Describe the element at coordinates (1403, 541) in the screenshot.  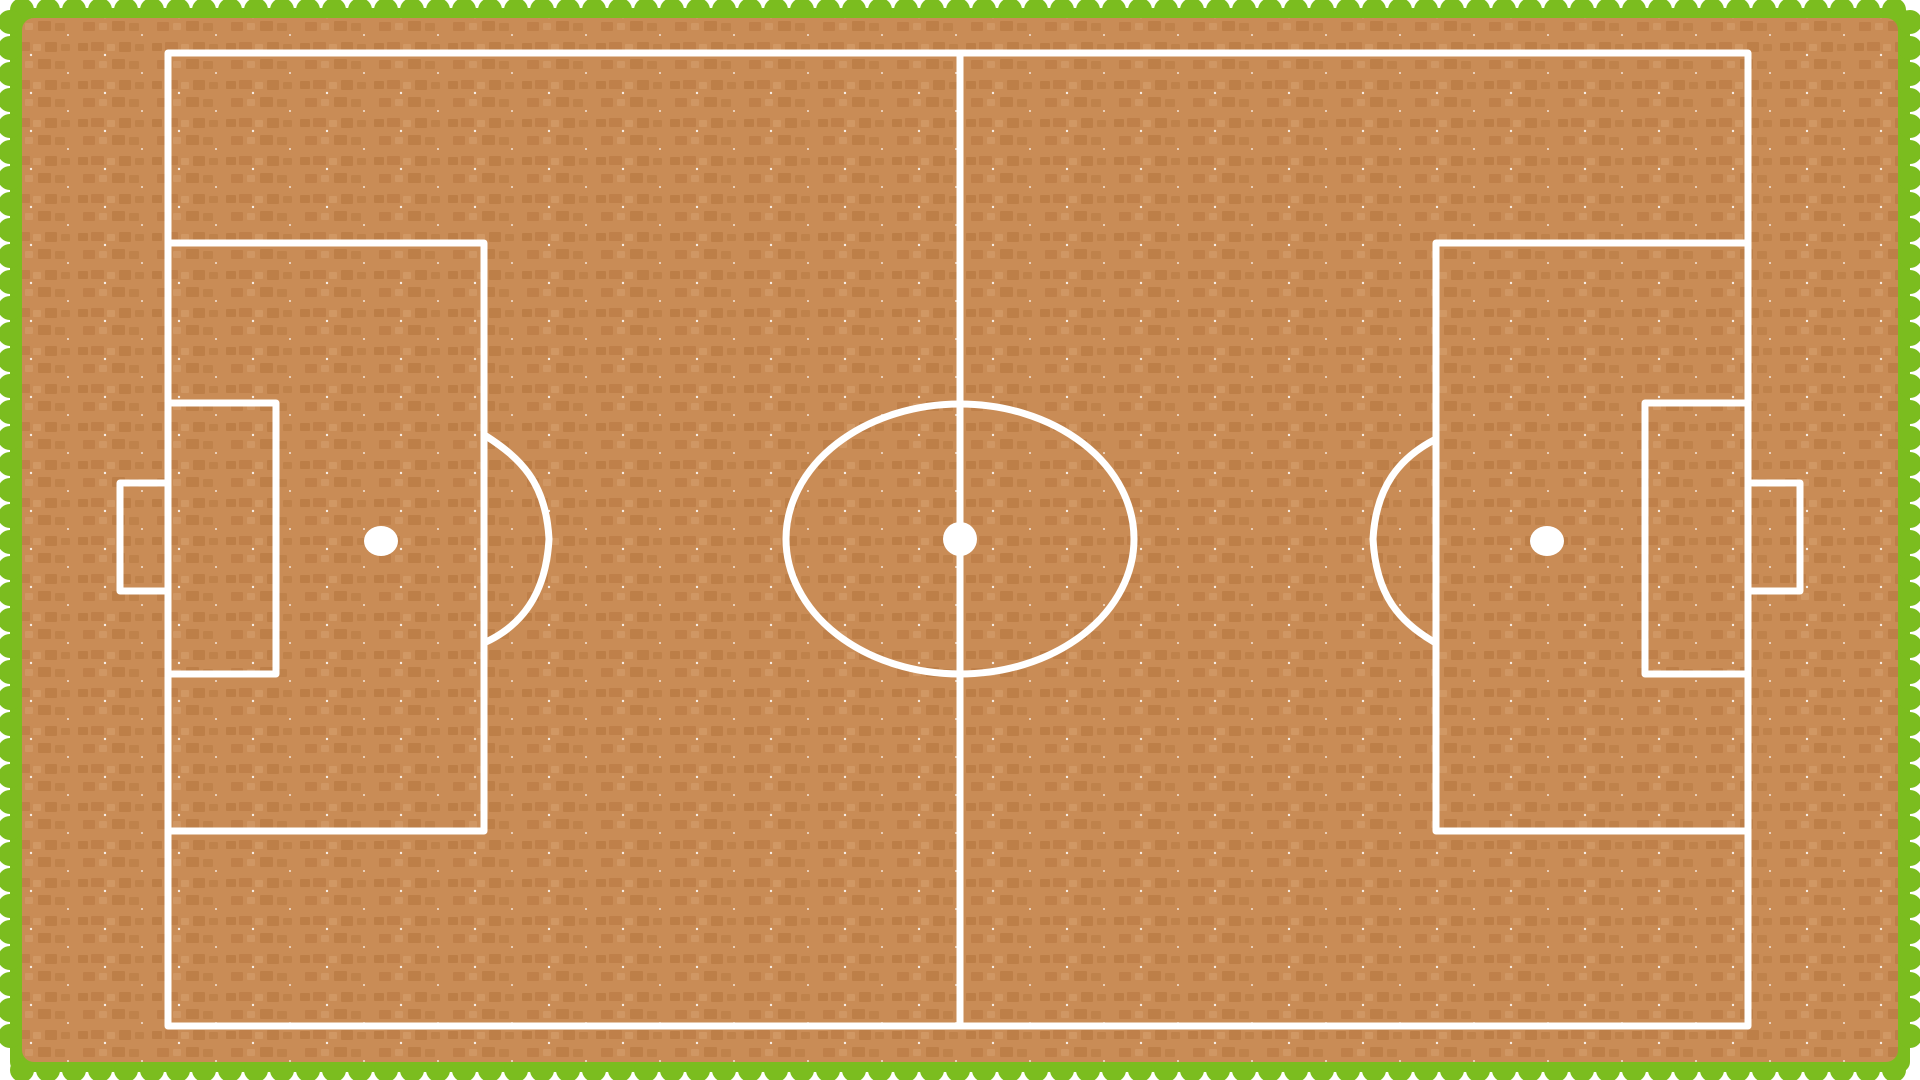
I see `right-penalty-arc` at that location.